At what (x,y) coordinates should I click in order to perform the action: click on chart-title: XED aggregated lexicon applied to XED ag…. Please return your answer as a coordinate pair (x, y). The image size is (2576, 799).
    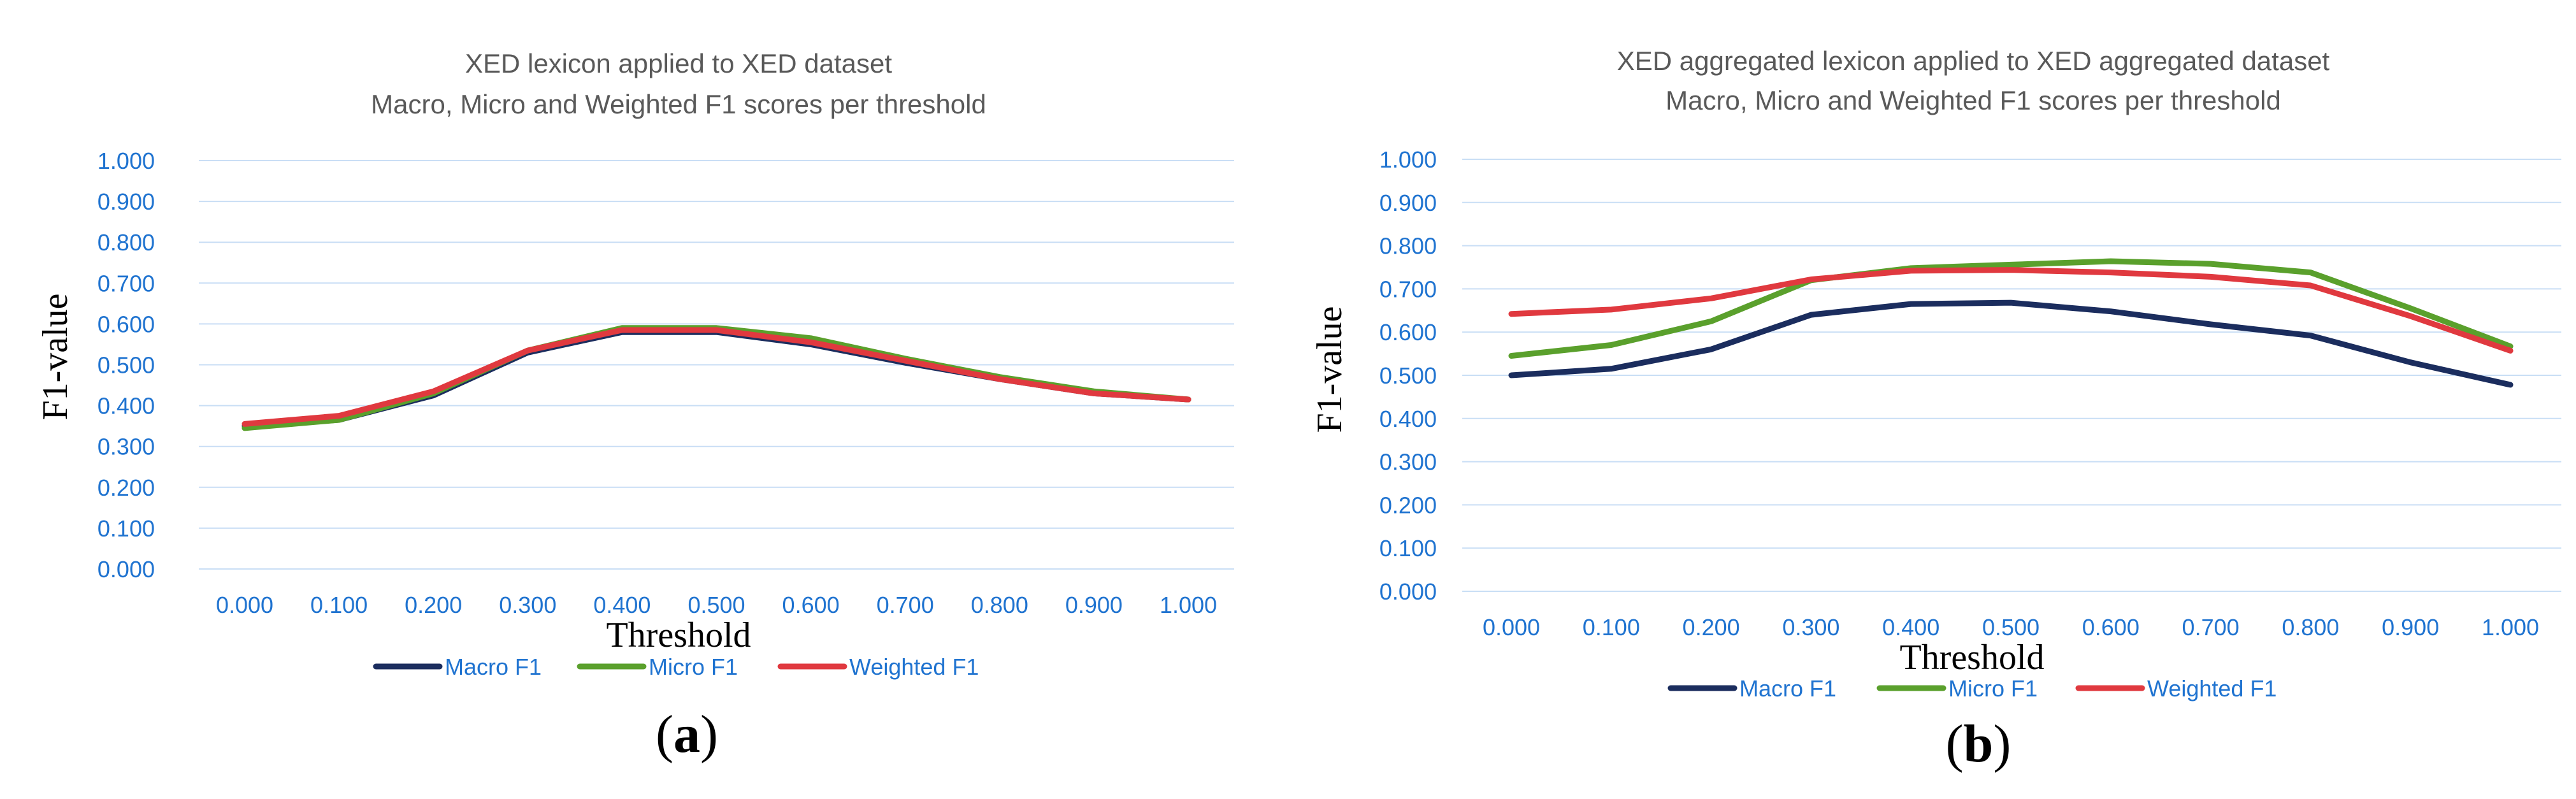
    Looking at the image, I should click on (1974, 61).